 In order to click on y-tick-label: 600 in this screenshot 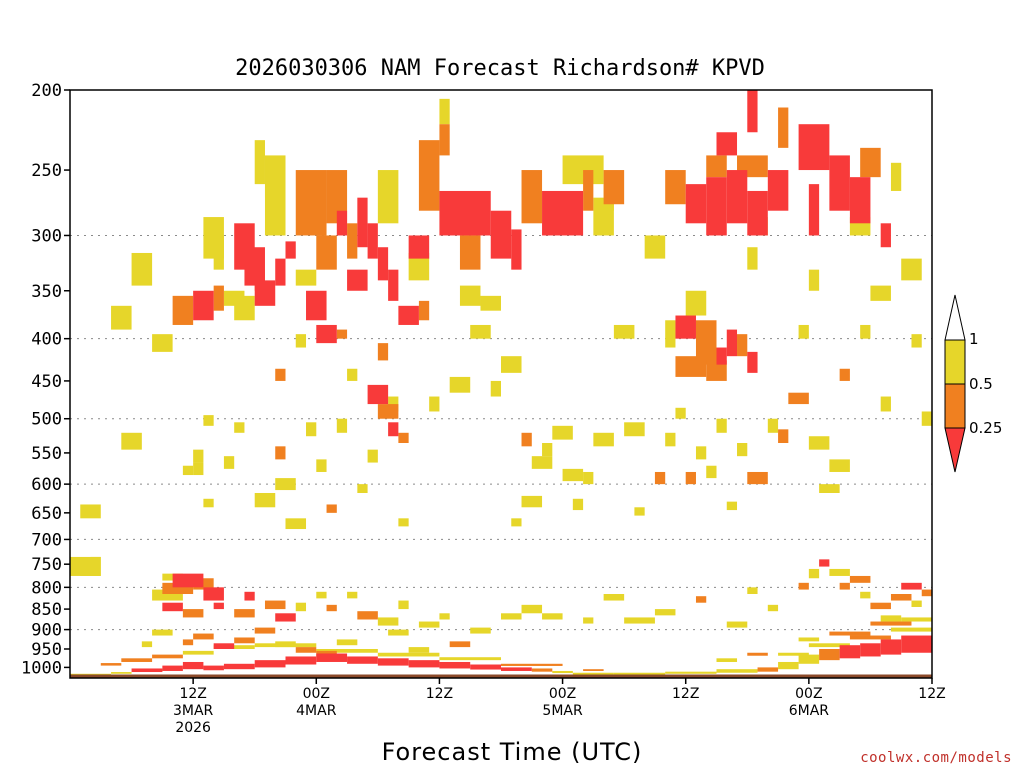, I will do `click(46, 485)`.